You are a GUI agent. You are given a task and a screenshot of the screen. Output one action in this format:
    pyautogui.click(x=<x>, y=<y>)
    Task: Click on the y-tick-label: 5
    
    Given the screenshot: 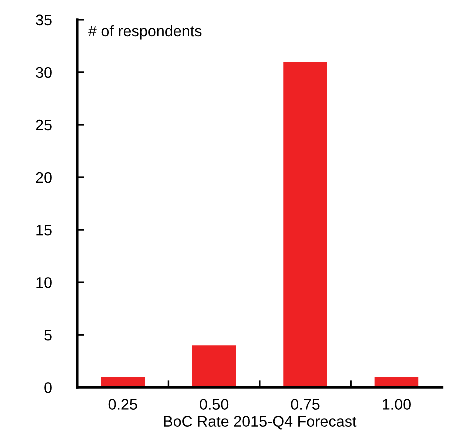 What is the action you would take?
    pyautogui.click(x=48, y=335)
    